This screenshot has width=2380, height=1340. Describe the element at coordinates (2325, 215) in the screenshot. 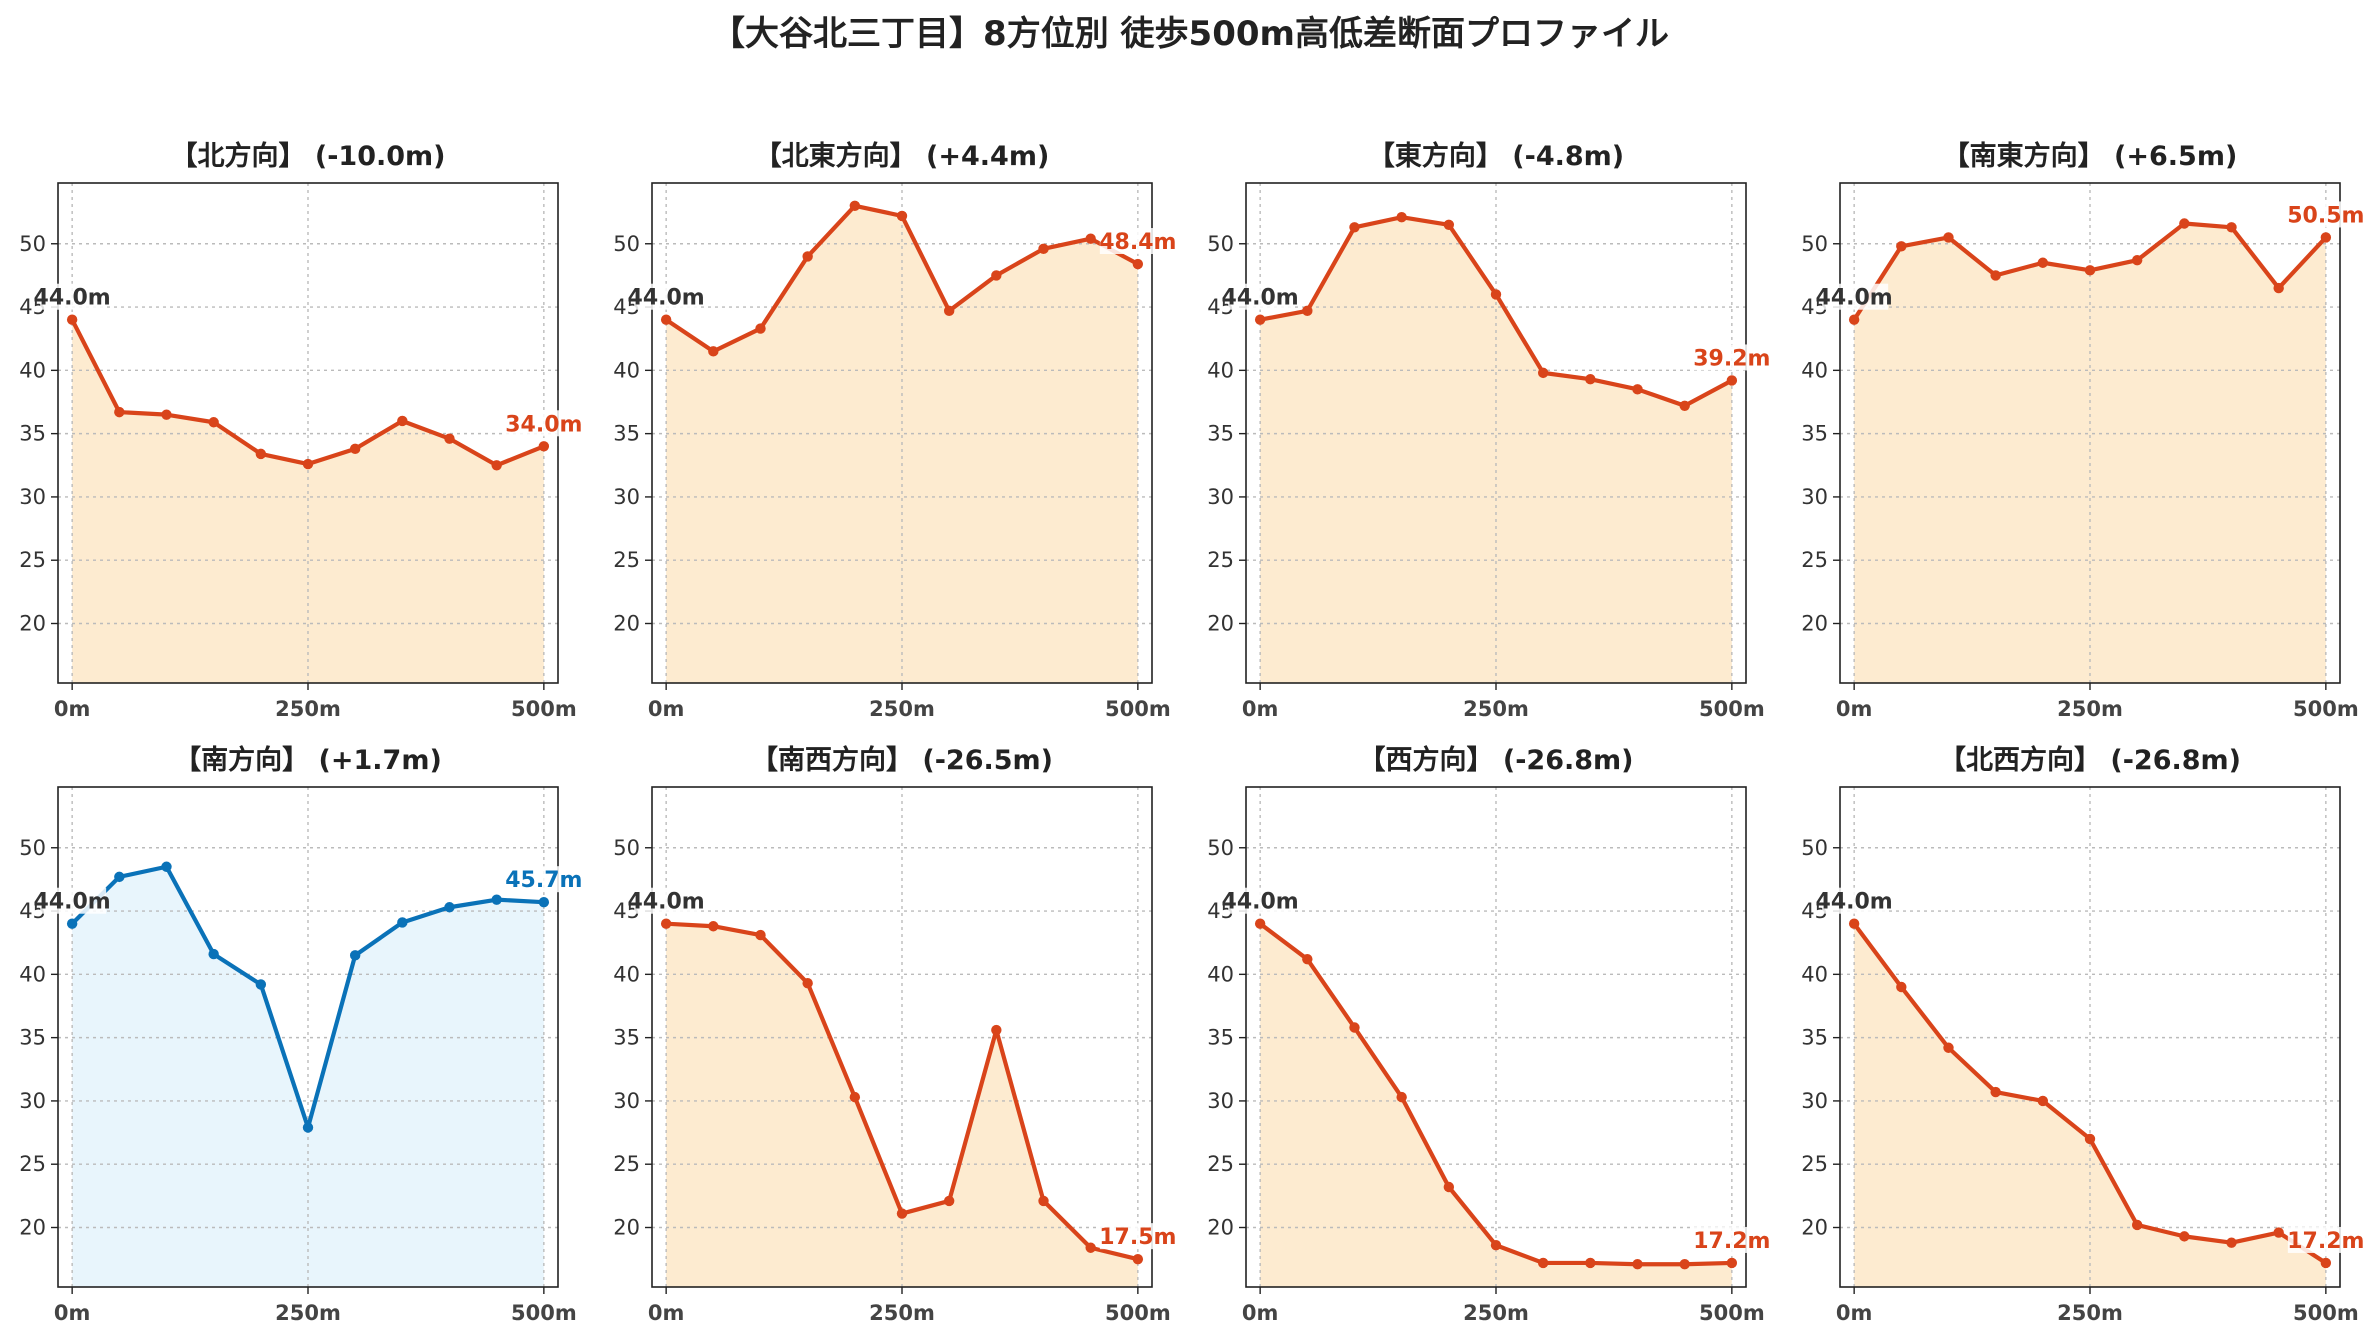

I see `end-label: 50.5m` at that location.